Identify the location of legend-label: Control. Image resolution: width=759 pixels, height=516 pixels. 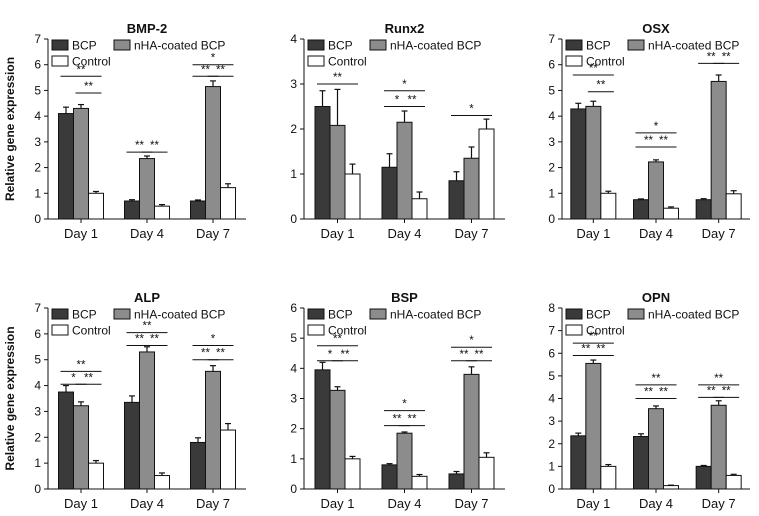
(91, 331).